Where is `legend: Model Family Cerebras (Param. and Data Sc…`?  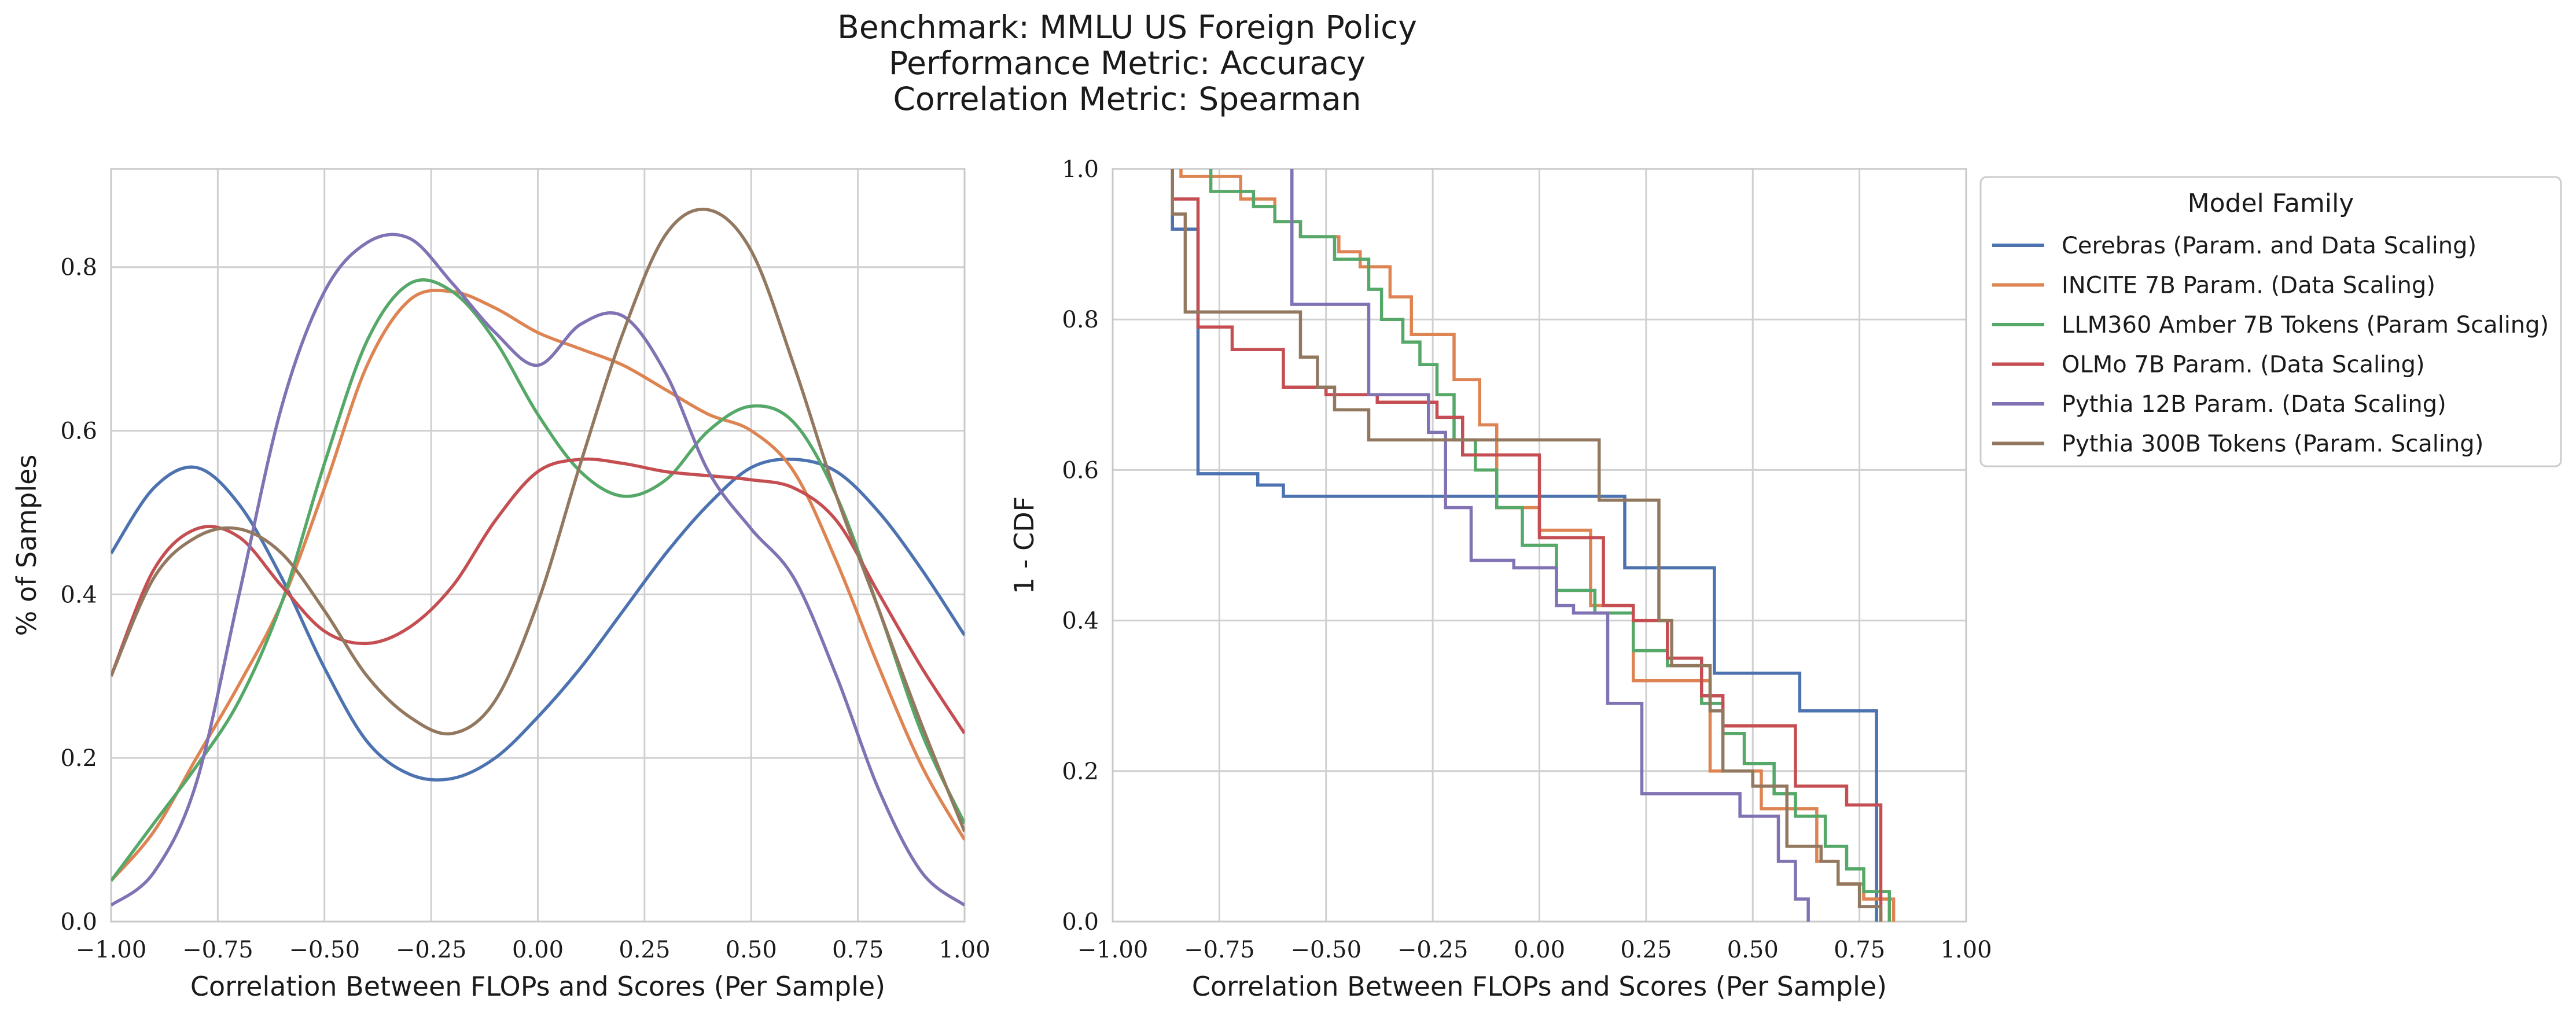 legend: Model Family Cerebras (Param. and Data Sc… is located at coordinates (2270, 321).